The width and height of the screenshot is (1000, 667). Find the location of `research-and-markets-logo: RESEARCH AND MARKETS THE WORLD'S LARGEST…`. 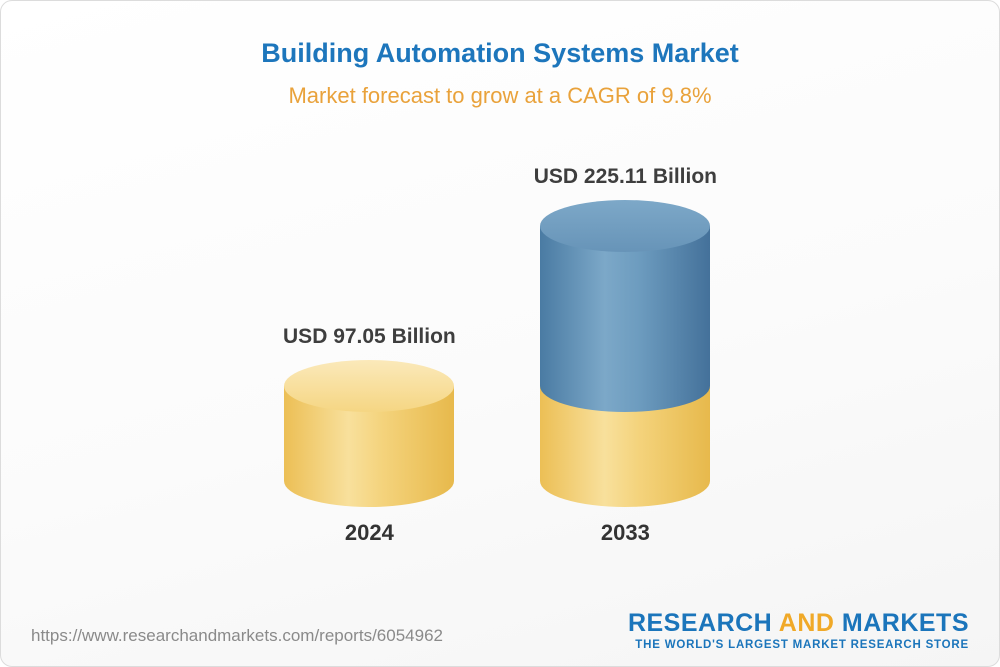

research-and-markets-logo: RESEARCH AND MARKETS THE WORLD'S LARGEST… is located at coordinates (798, 631).